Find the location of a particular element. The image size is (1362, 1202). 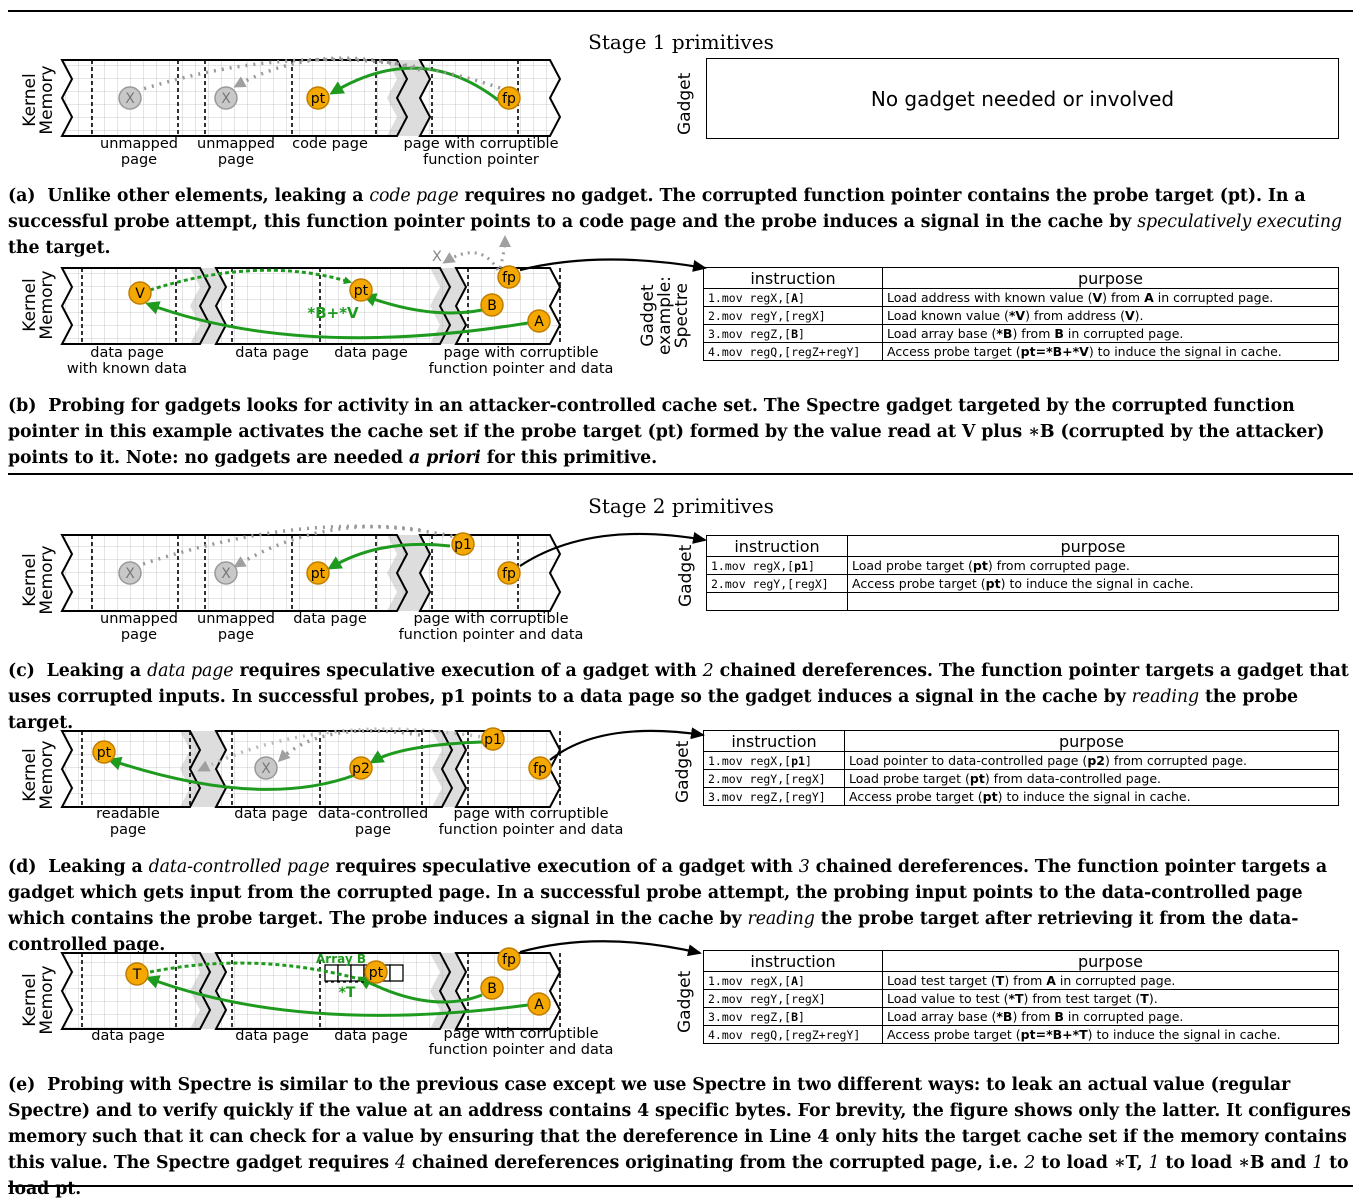

svg-text: V is located at coordinates (140, 294).